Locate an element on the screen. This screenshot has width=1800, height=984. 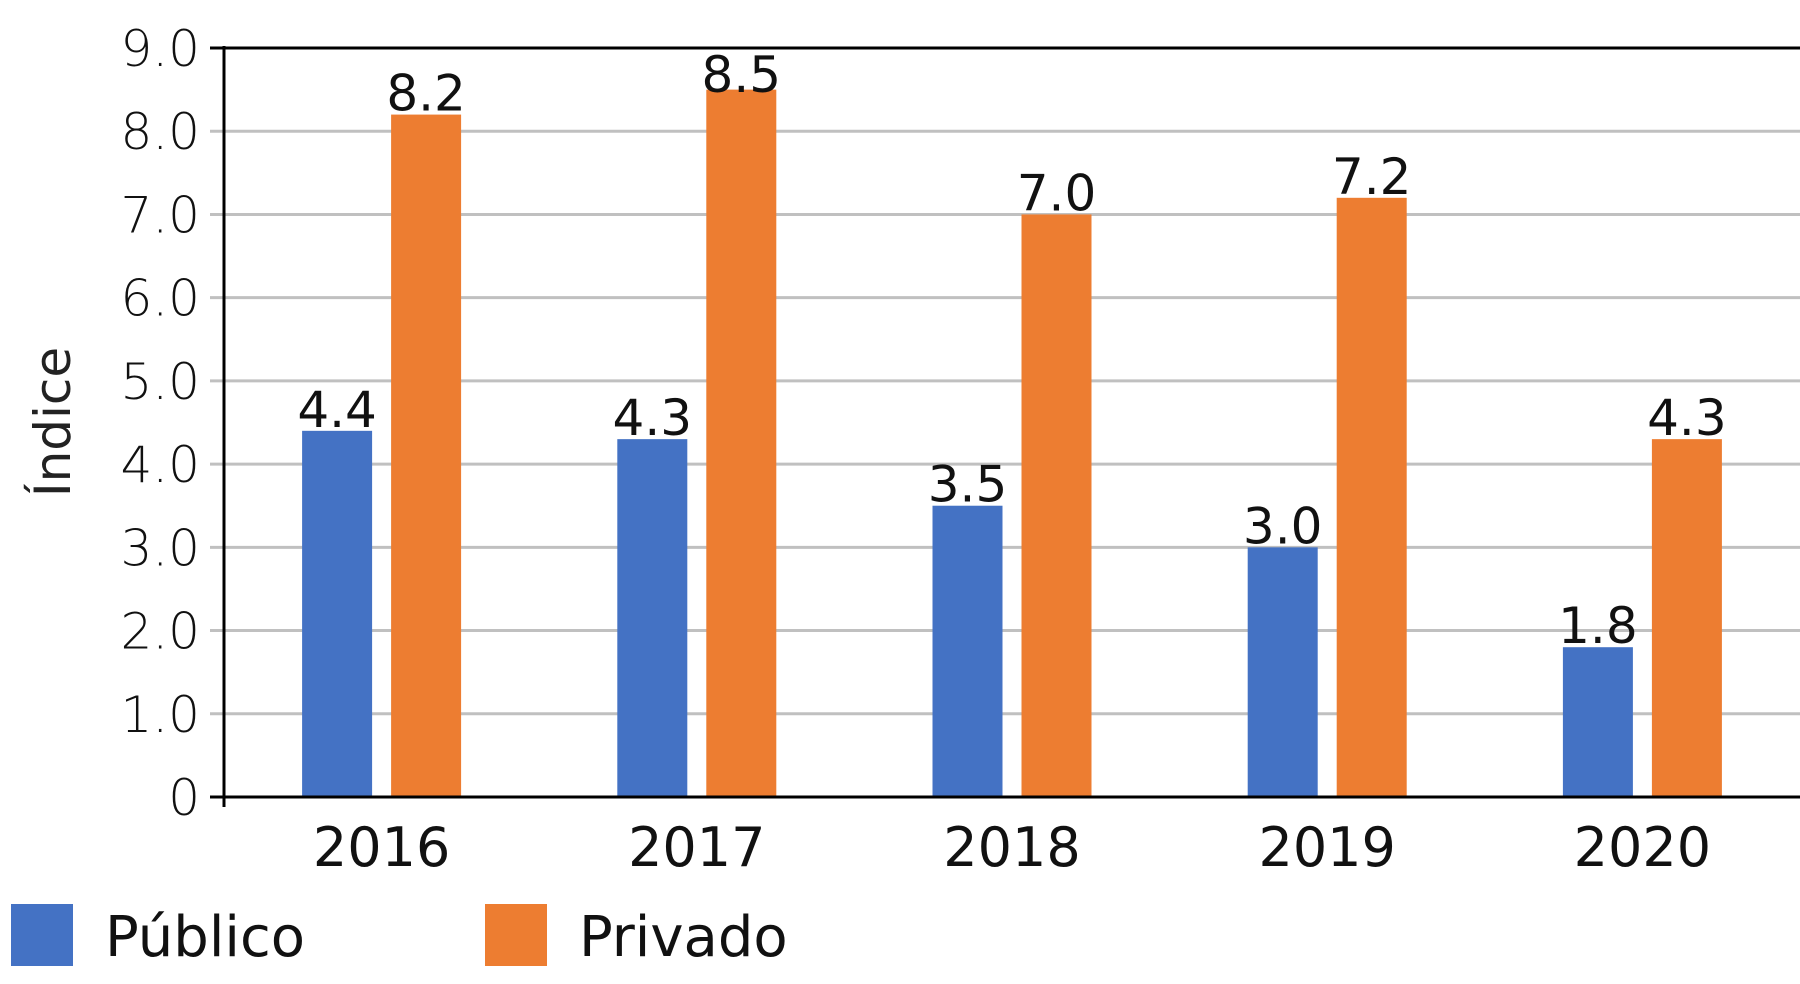
data-label: 7.0 is located at coordinates (1057, 193).